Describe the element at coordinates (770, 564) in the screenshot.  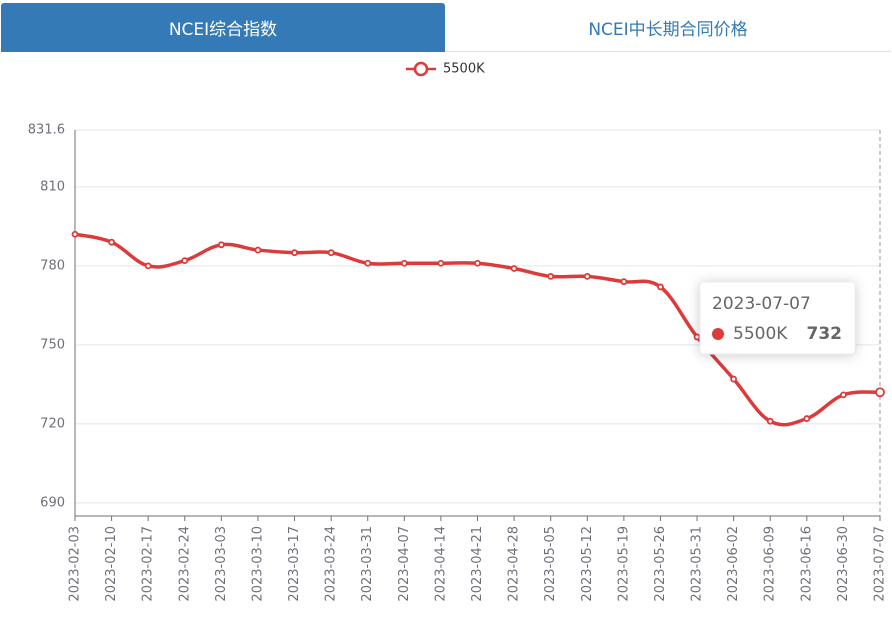
I see `x-tick-label: 2023-06-09` at that location.